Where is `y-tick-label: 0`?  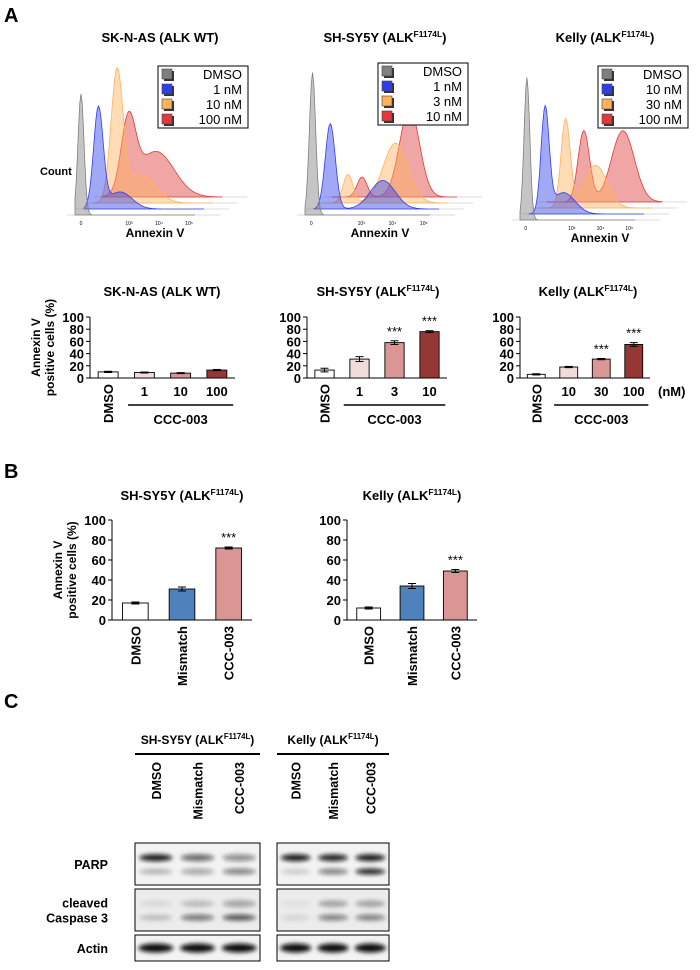
y-tick-label: 0 is located at coordinates (102, 620).